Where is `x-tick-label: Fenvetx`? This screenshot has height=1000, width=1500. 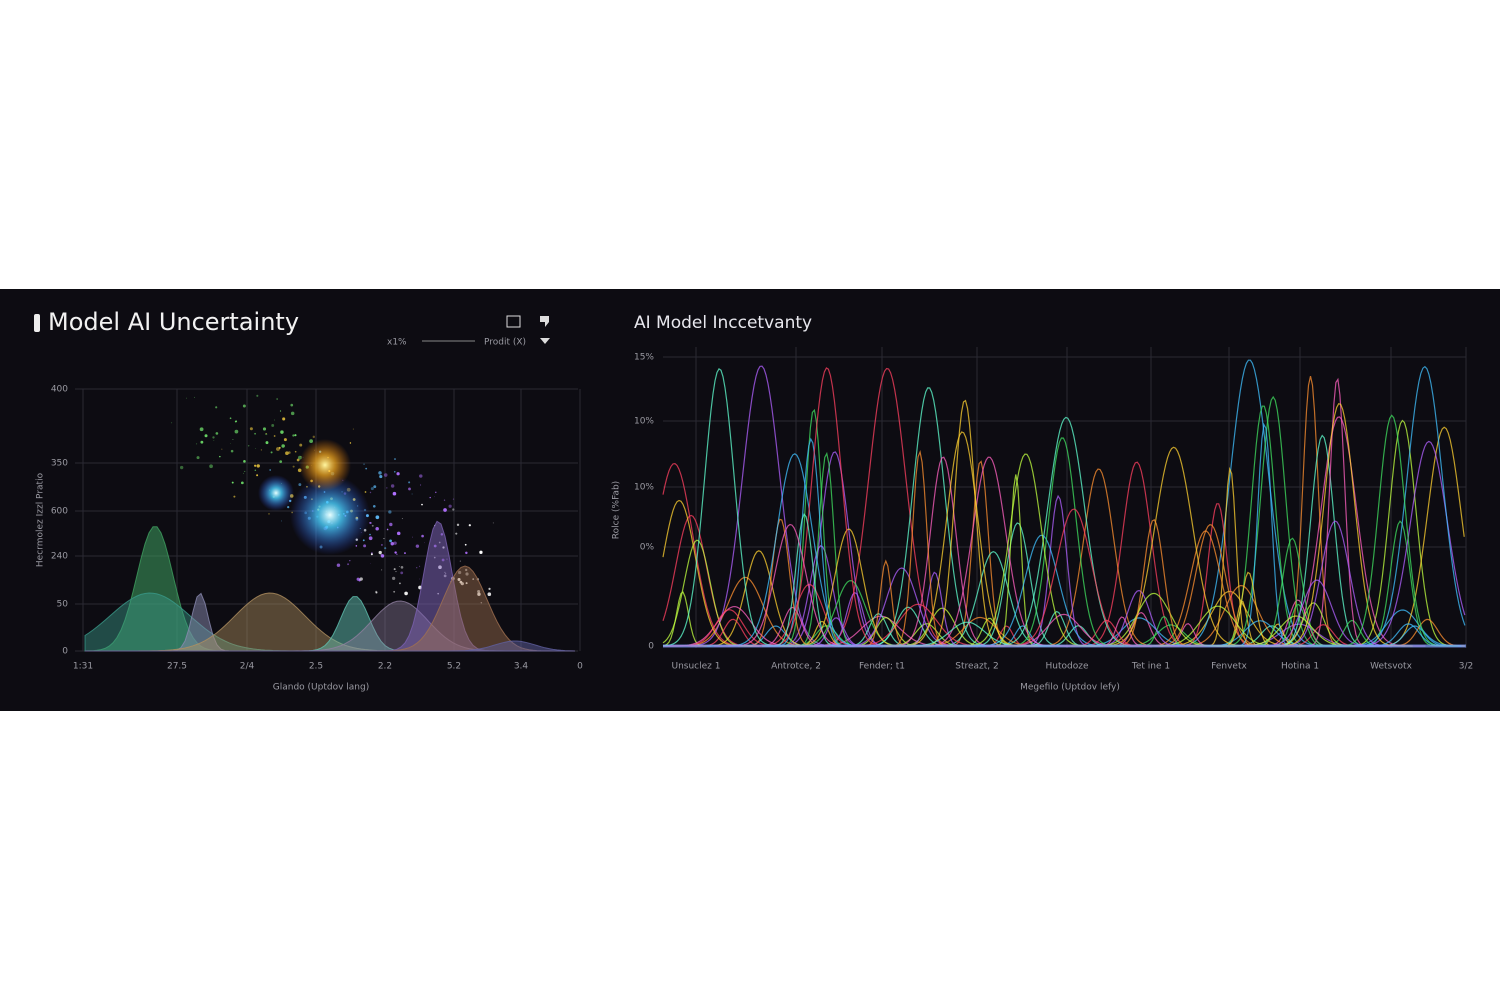
x-tick-label: Fenvetx is located at coordinates (1229, 667).